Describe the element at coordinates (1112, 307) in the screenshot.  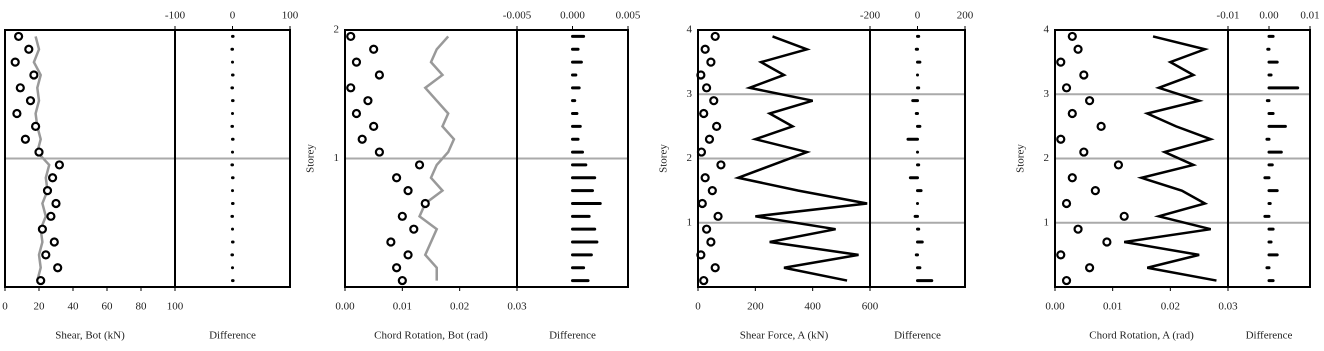
I see `x-tick-label: 0.01` at that location.